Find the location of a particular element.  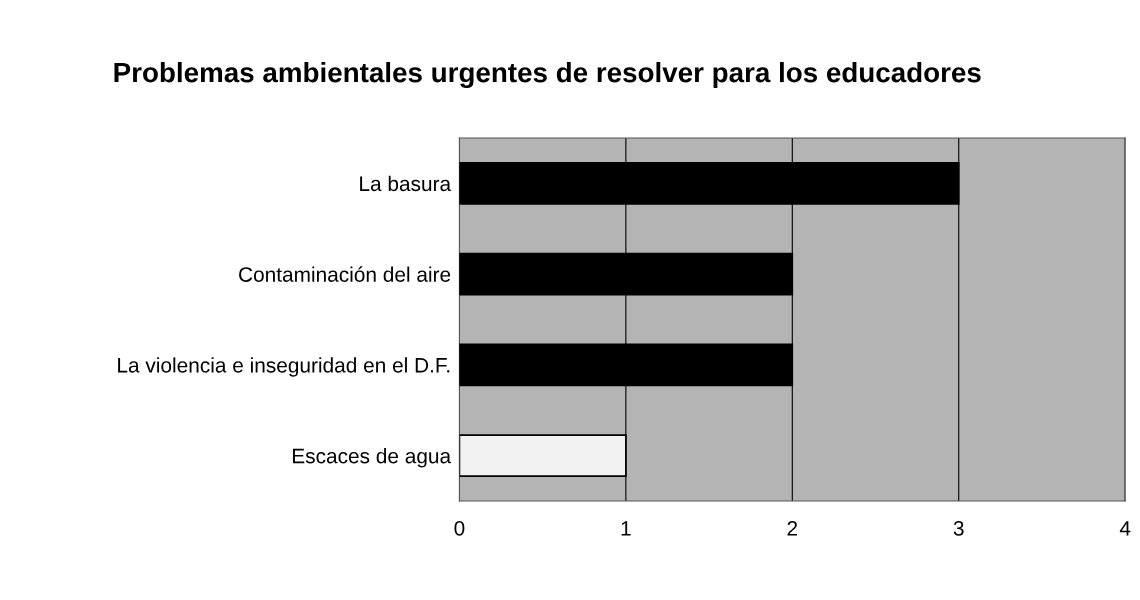

x-tick-label: 4 is located at coordinates (1125, 528).